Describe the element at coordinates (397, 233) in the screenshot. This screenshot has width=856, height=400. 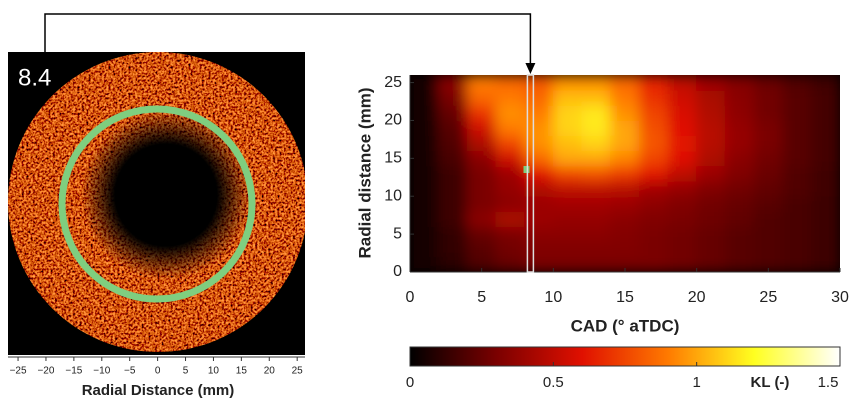
I see `y-tick-label: 5` at that location.